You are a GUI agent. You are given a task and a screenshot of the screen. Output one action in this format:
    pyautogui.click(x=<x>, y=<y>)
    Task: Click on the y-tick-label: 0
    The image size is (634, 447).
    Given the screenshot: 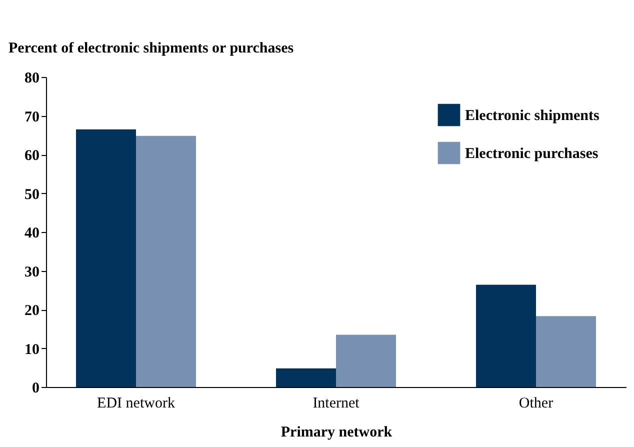 What is the action you would take?
    pyautogui.click(x=36, y=388)
    